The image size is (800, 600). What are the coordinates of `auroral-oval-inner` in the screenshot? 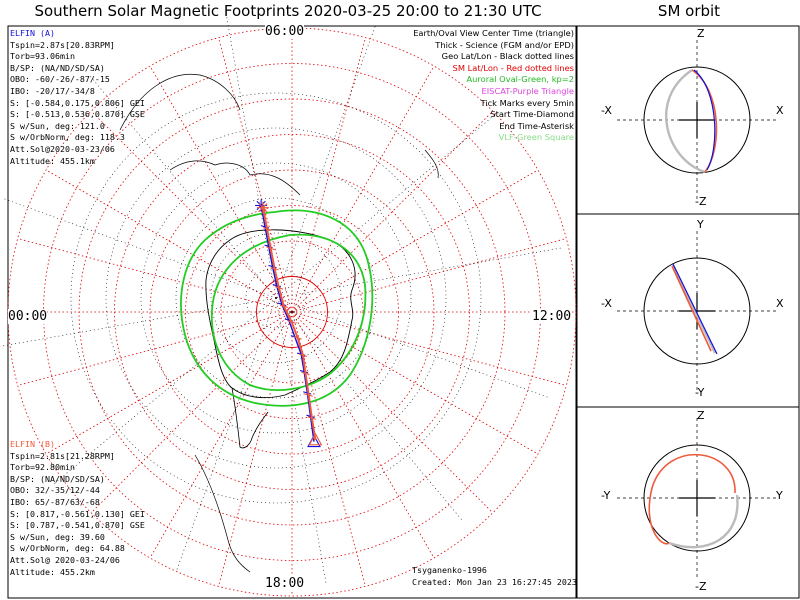 It's located at (289, 312).